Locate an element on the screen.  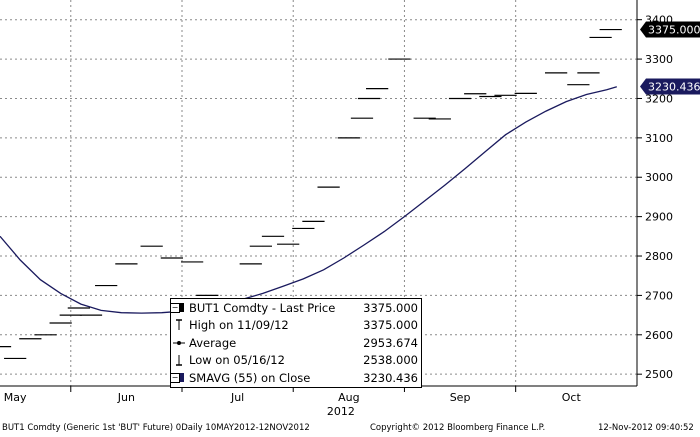
x-tick-label: Jun is located at coordinates (126, 397).